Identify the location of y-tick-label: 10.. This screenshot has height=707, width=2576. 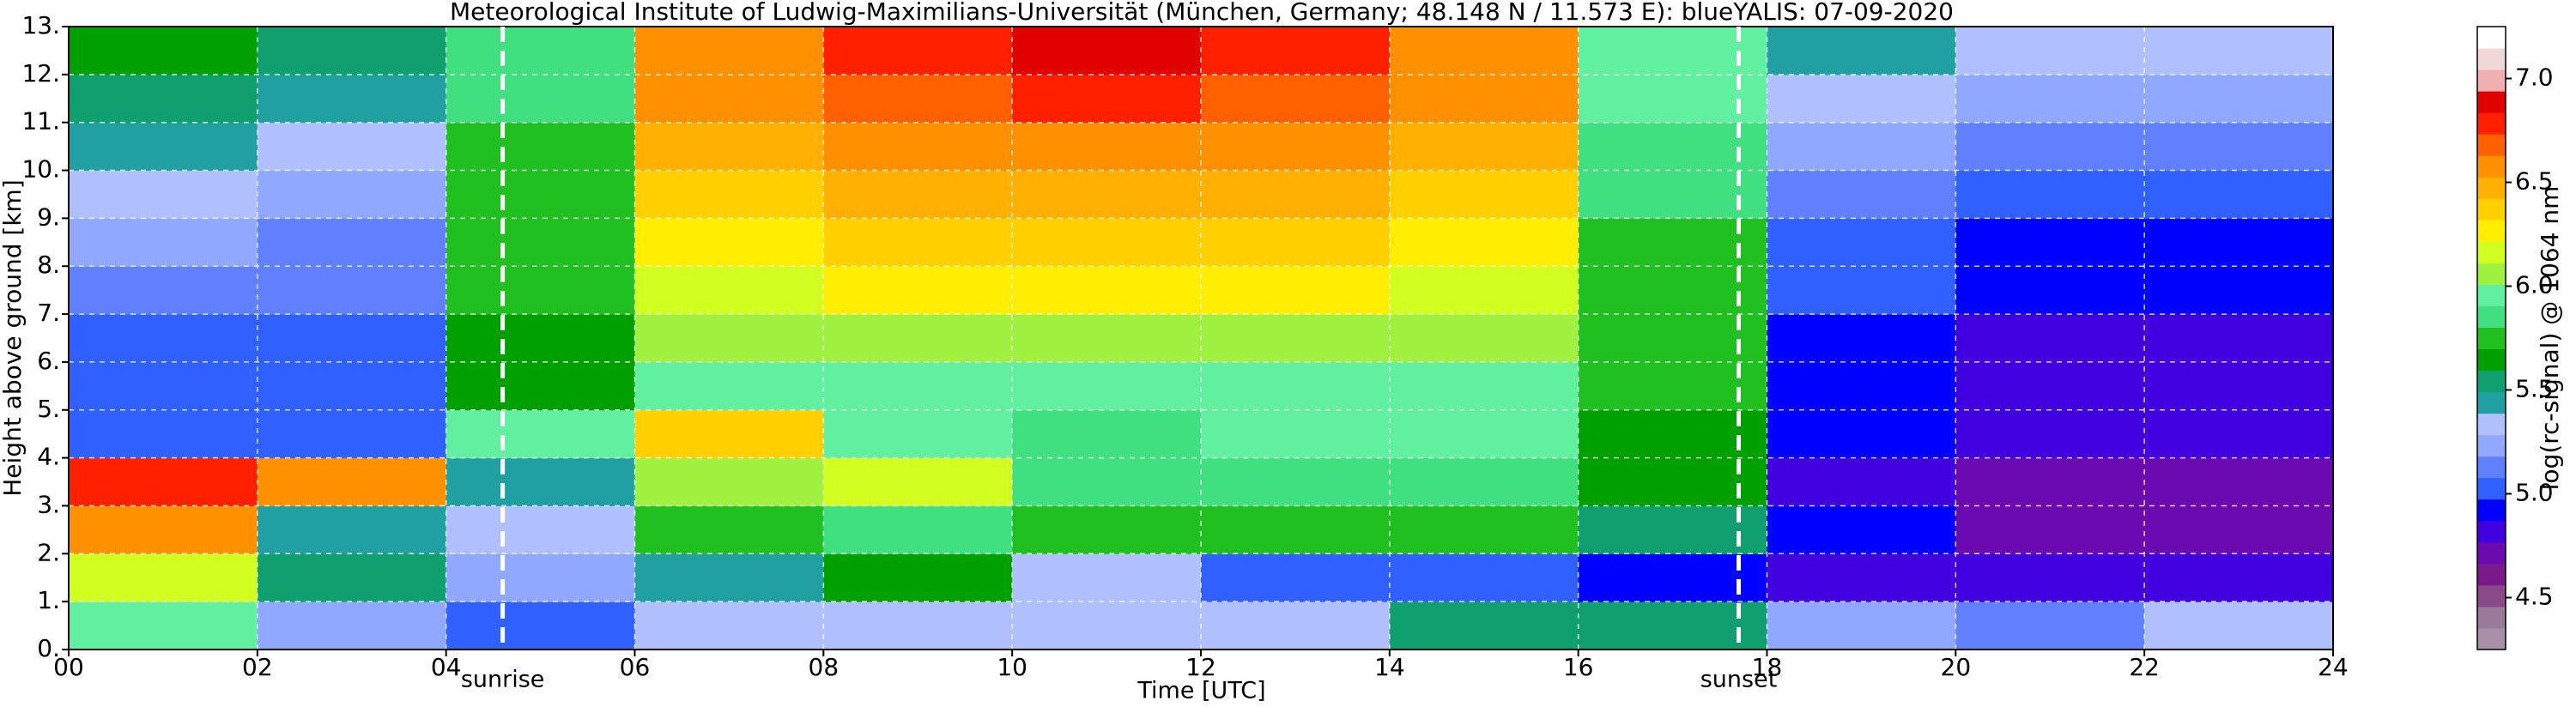
(40, 170).